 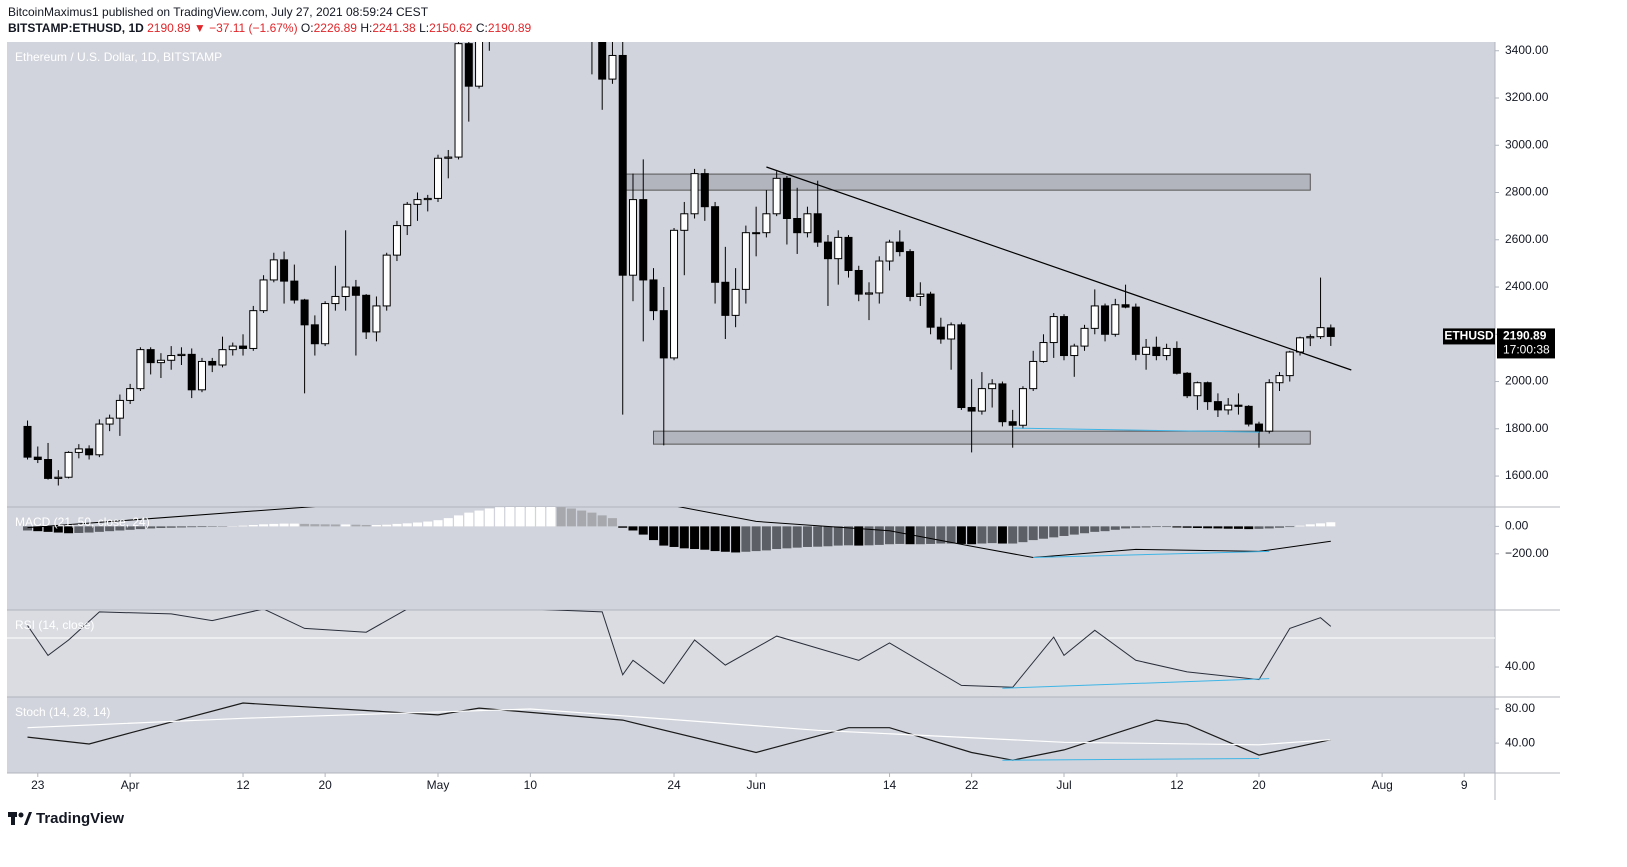 I want to click on y-tick-label: 3400.00, so click(x=1527, y=50).